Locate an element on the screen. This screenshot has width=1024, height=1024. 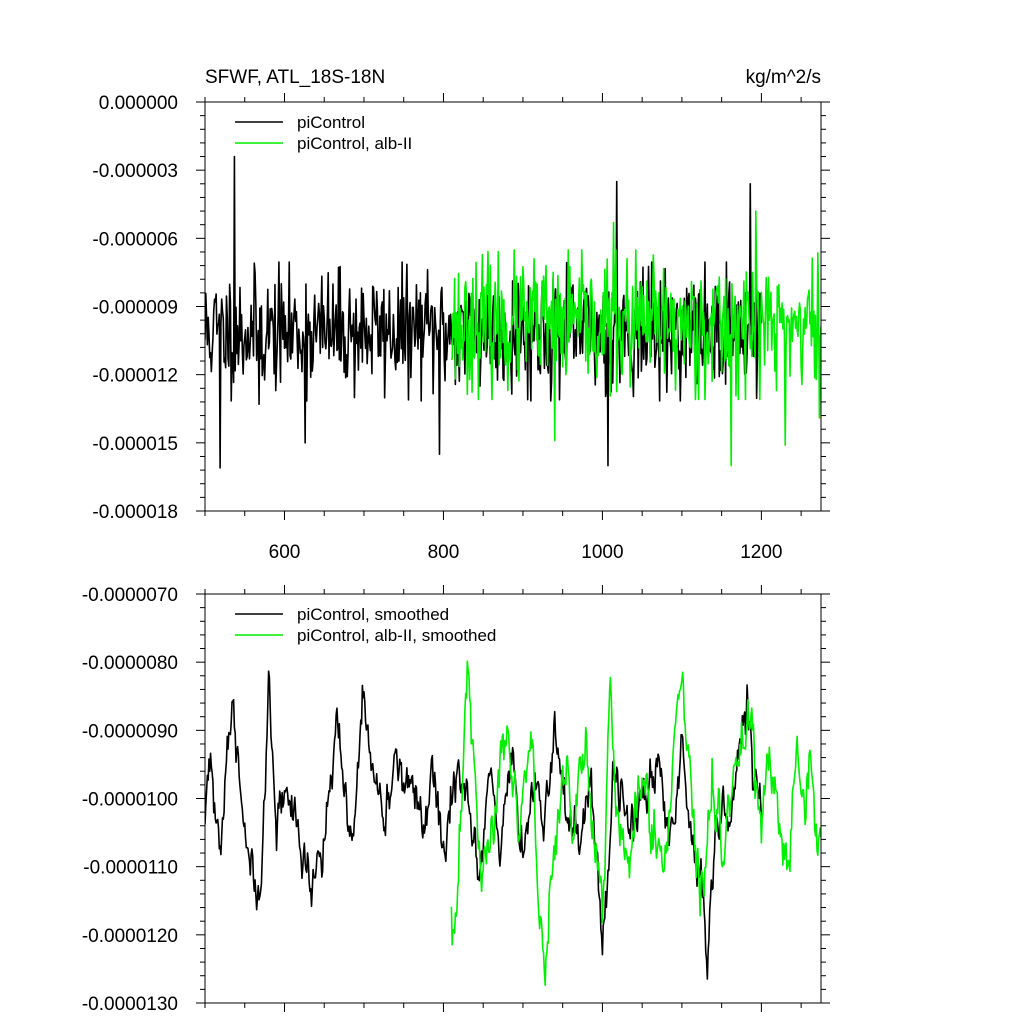
chart-title: SFWF, ATL_18S-18N is located at coordinates (295, 77).